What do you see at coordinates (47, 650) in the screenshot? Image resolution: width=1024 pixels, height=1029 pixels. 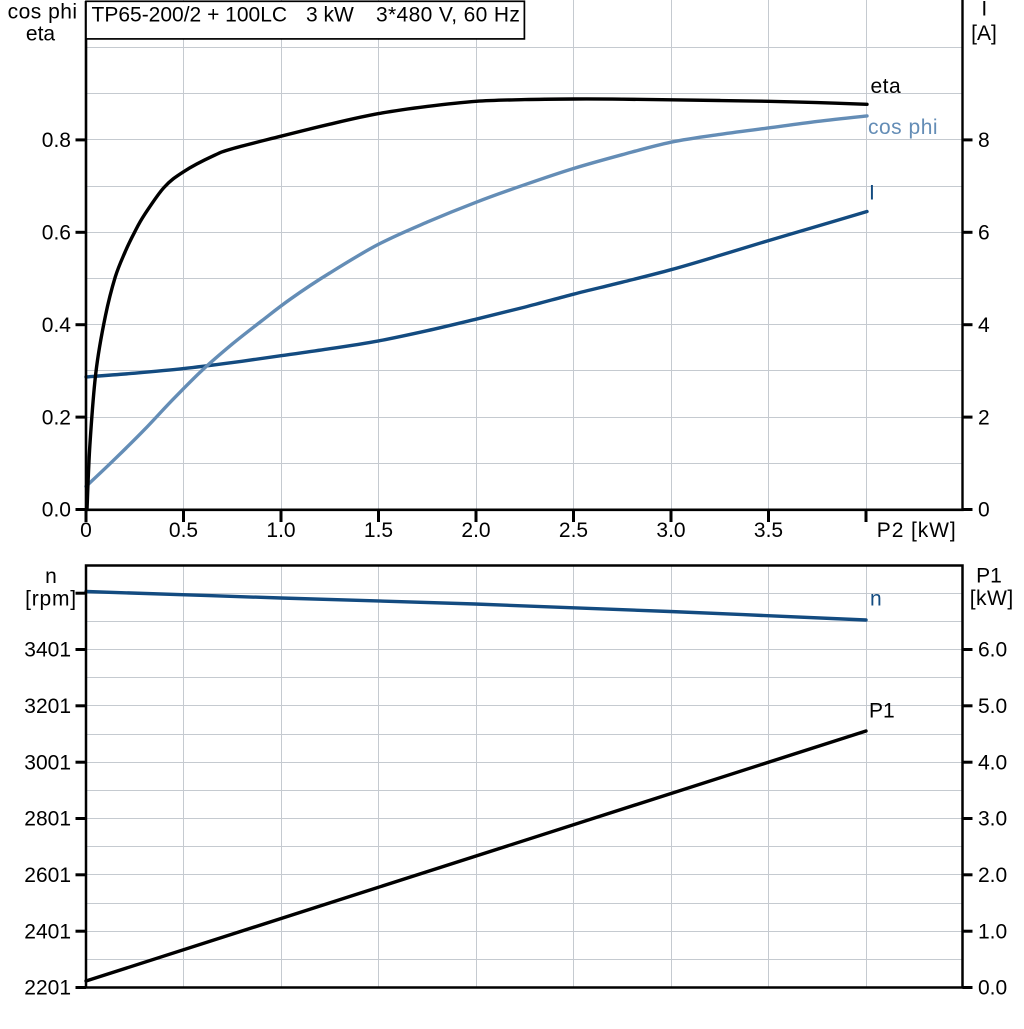 I see `svg-text: 3401` at bounding box center [47, 650].